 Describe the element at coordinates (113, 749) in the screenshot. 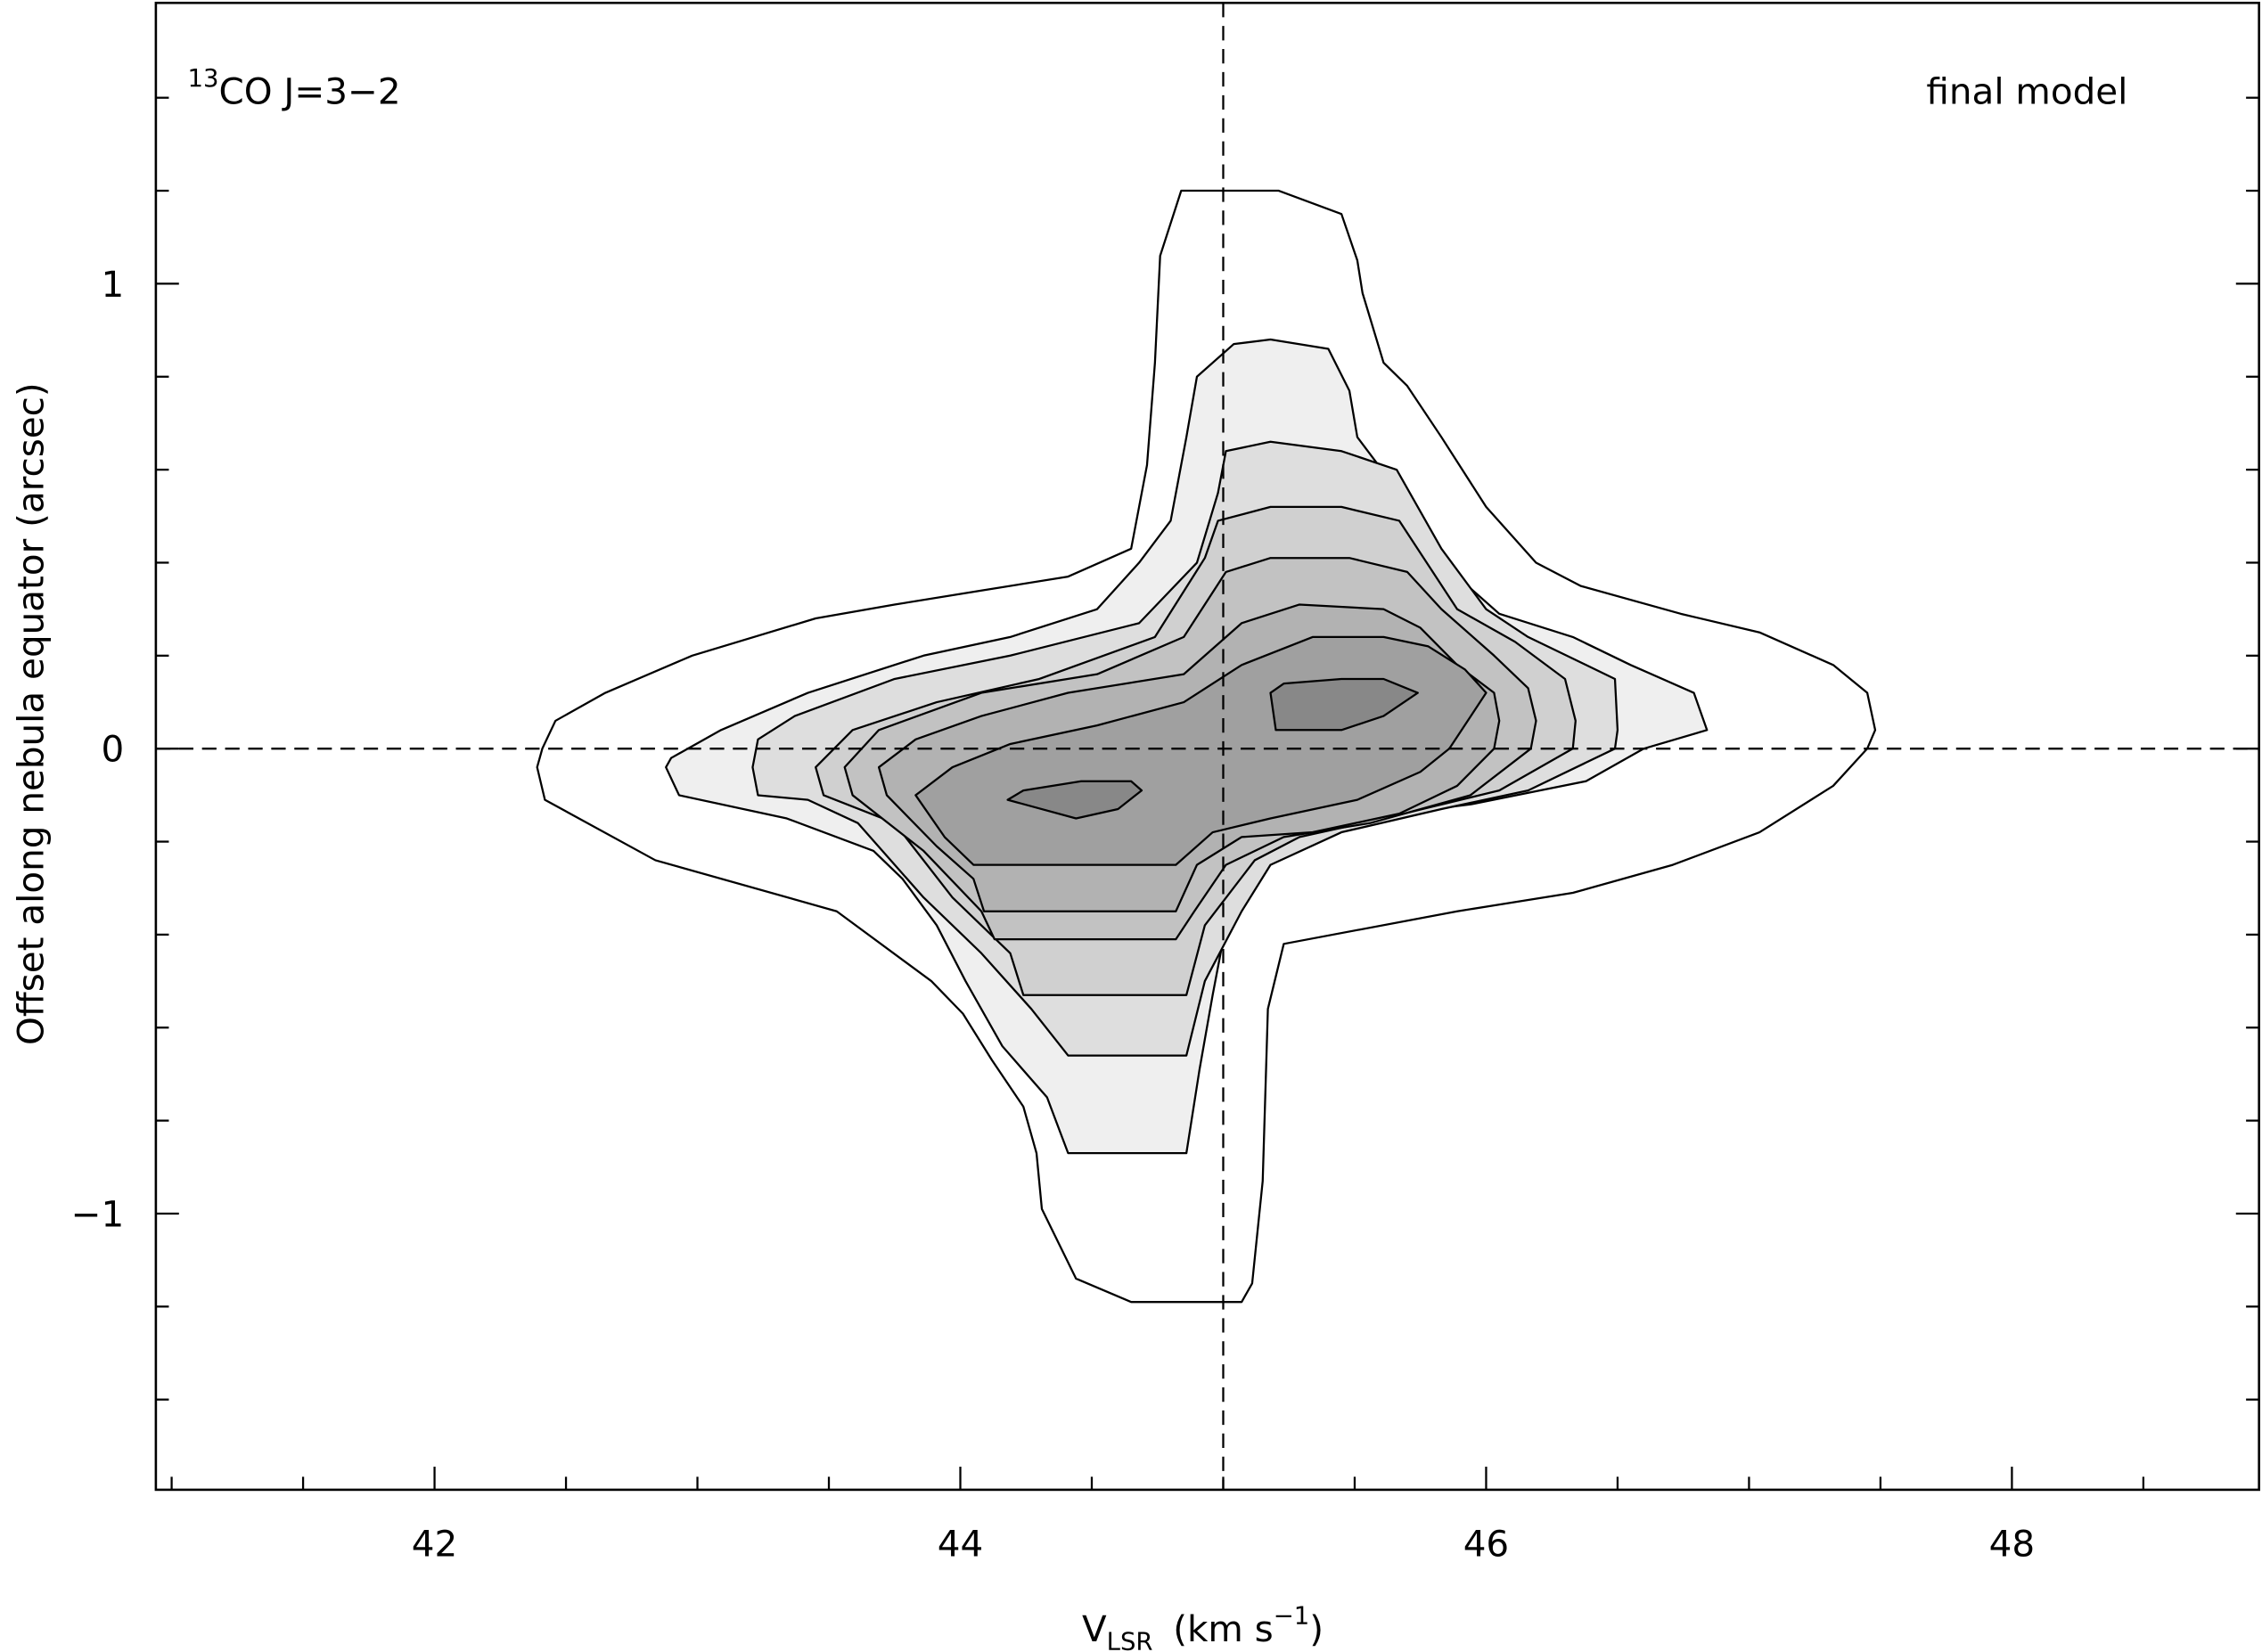

I see `y-tick-label: 0` at that location.